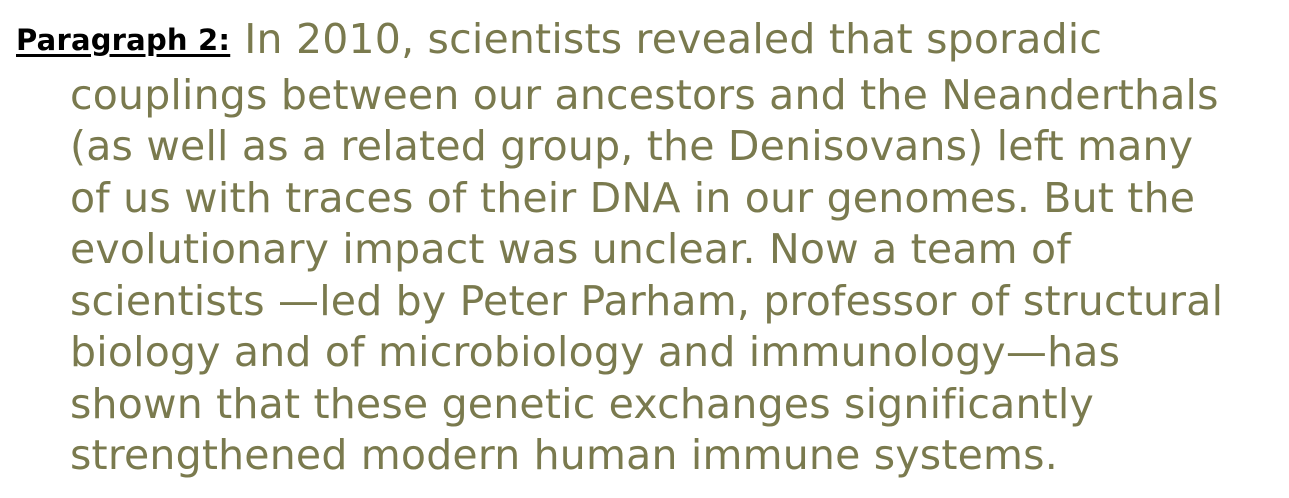 This screenshot has height=498, width=1289. What do you see at coordinates (123, 40) in the screenshot?
I see `paragraph-label: Paragraph 2:` at bounding box center [123, 40].